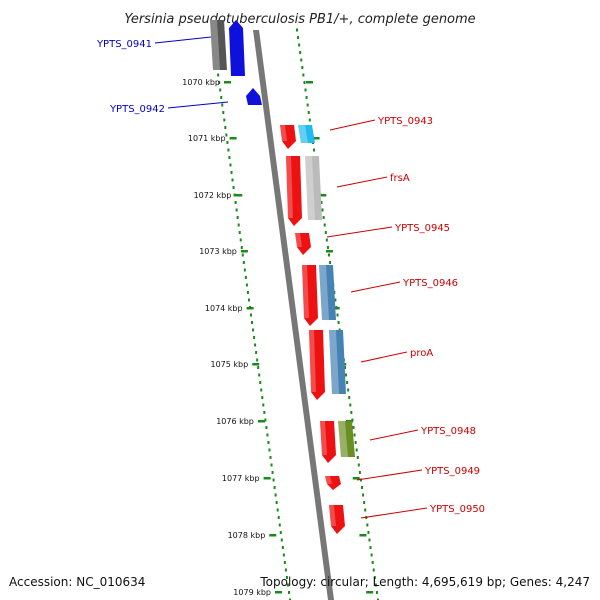 This screenshot has width=600, height=600. I want to click on gene-proa, so click(327, 365).